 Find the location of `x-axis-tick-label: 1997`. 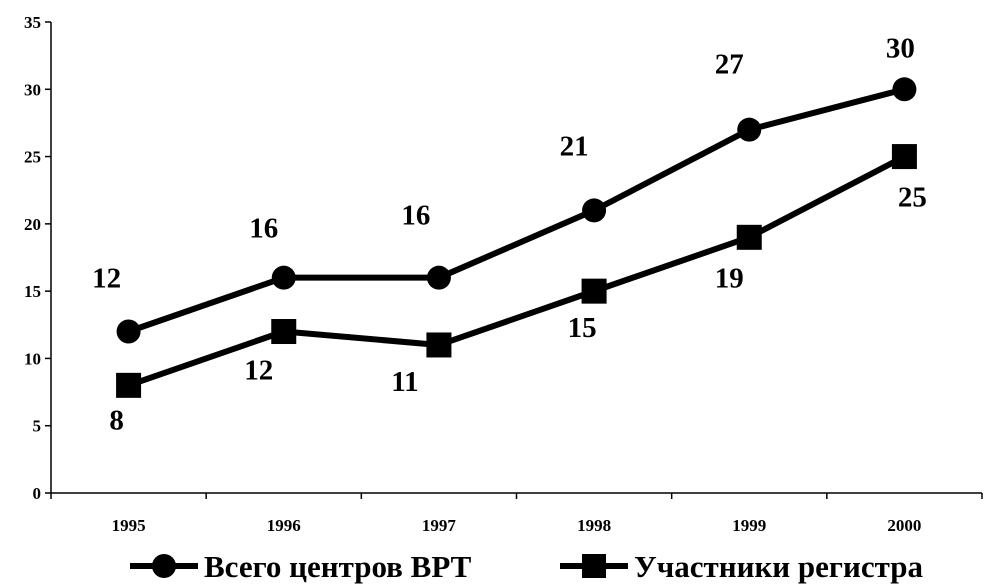

x-axis-tick-label: 1997 is located at coordinates (439, 525).